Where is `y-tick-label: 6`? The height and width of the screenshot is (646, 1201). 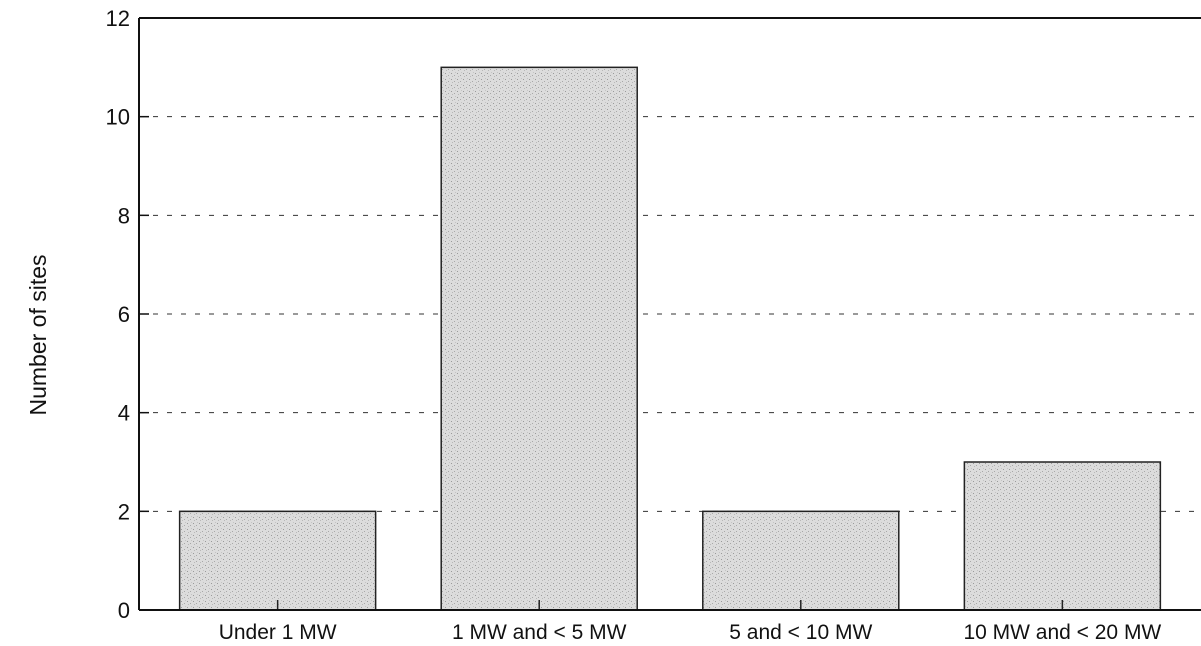
y-tick-label: 6 is located at coordinates (124, 314).